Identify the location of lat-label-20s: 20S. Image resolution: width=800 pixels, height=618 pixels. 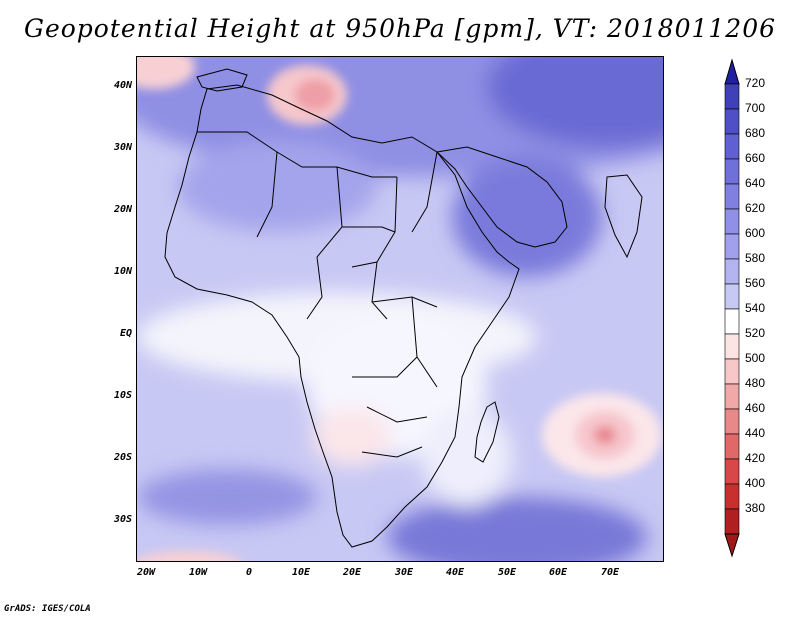
(122, 457).